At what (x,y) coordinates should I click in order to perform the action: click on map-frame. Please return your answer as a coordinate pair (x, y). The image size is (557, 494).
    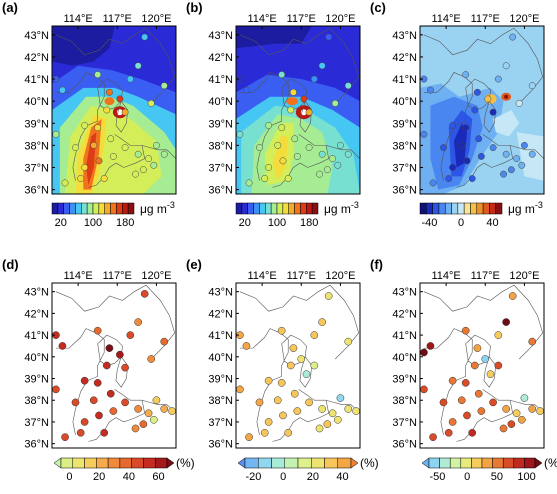
    Looking at the image, I should click on (298, 110).